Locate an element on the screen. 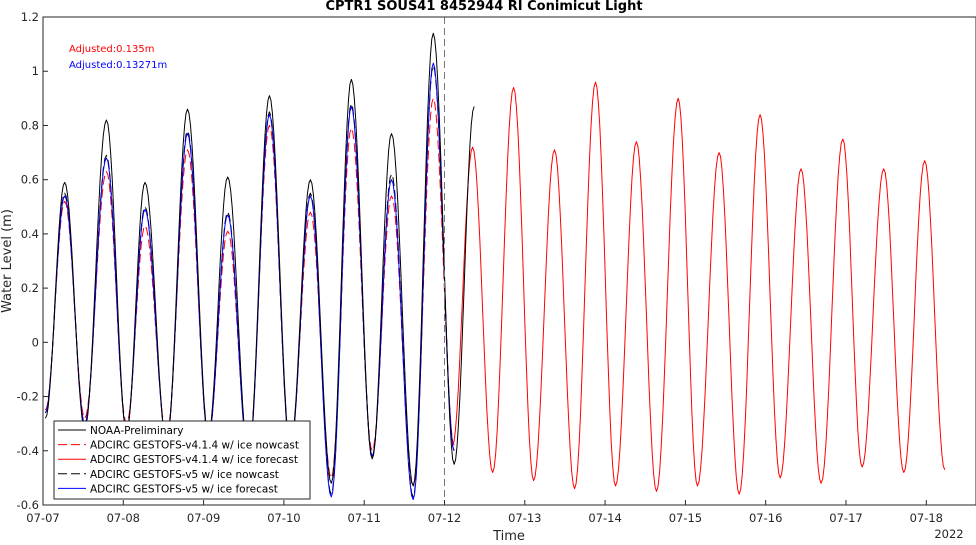 This screenshot has width=976, height=545. x-tick-label: 07-11 is located at coordinates (363, 518).